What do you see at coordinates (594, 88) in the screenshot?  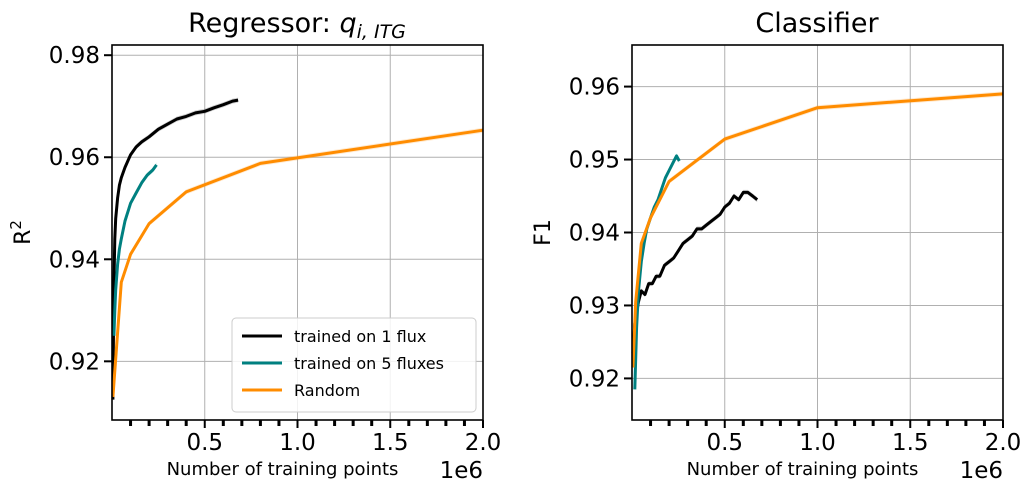 I see `c1-y-tick-label-4: 0.96` at bounding box center [594, 88].